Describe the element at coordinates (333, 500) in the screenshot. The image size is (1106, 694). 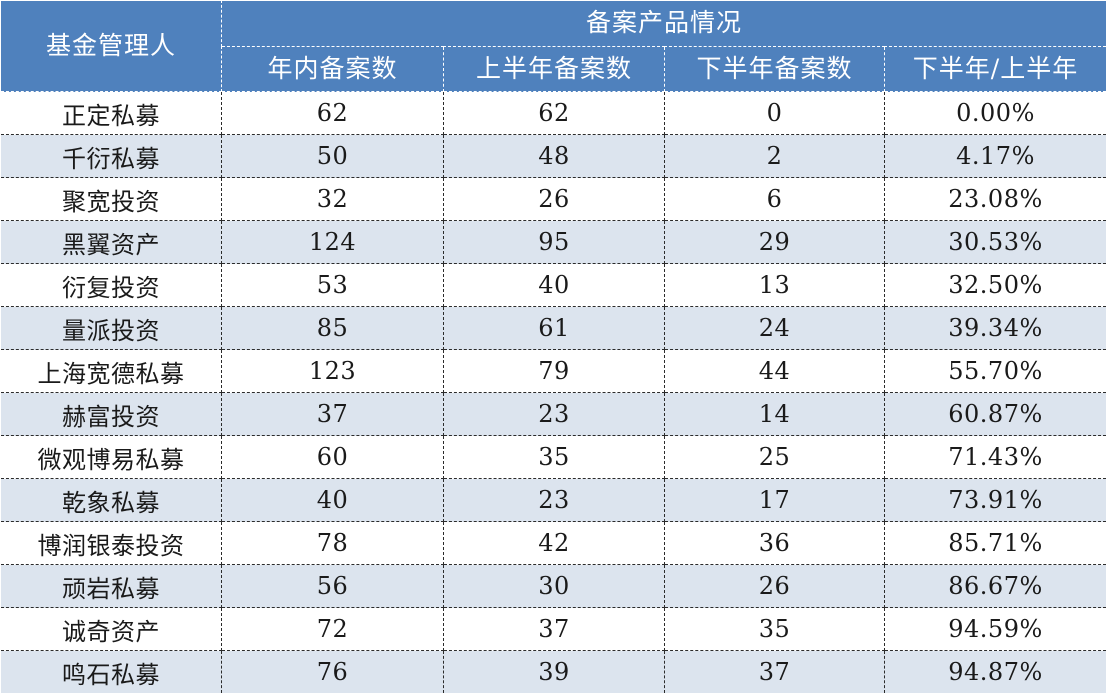
I see `cell-year-total: 40` at that location.